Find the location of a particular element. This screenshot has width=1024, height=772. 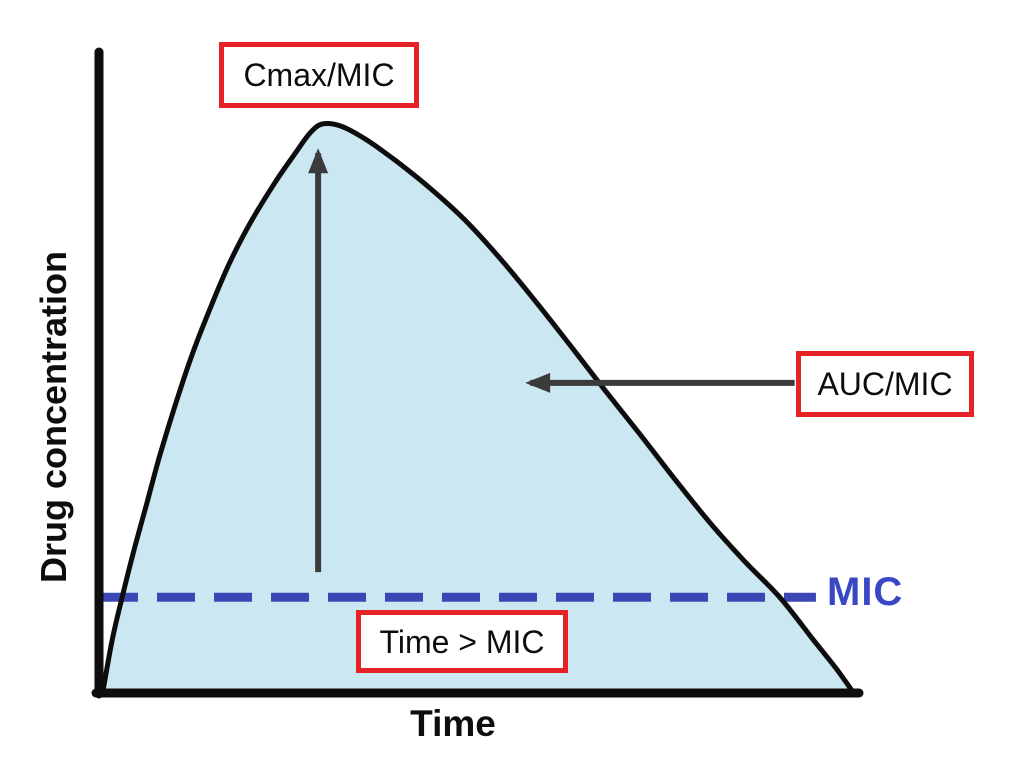

y-axis-label: Drug concentration is located at coordinates (53, 417).